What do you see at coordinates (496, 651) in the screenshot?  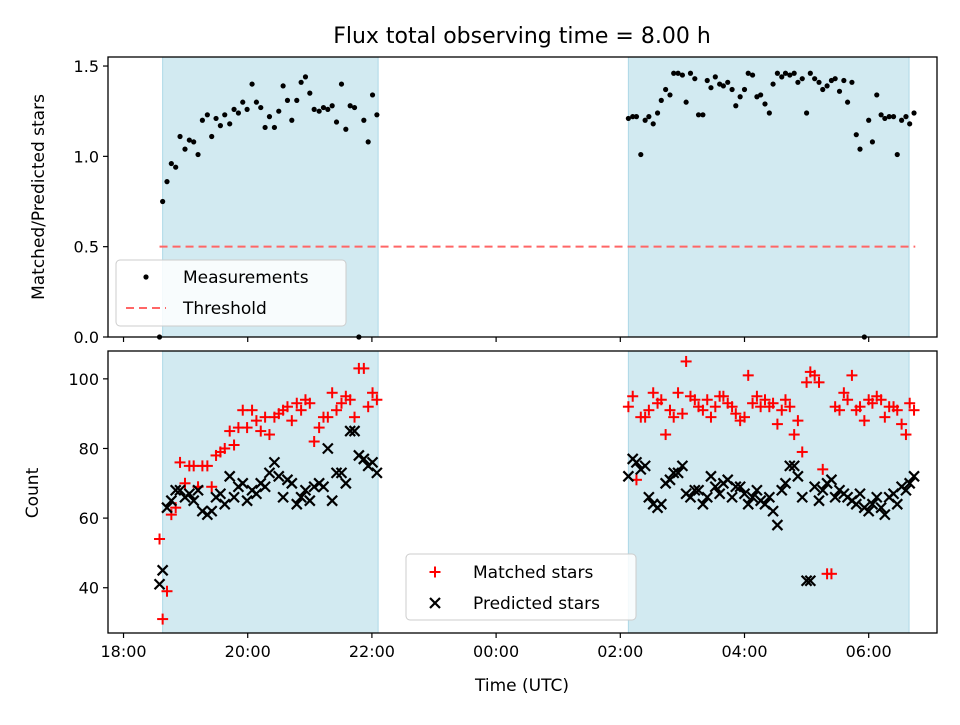 I see `x-tick-label: 00:00` at bounding box center [496, 651].